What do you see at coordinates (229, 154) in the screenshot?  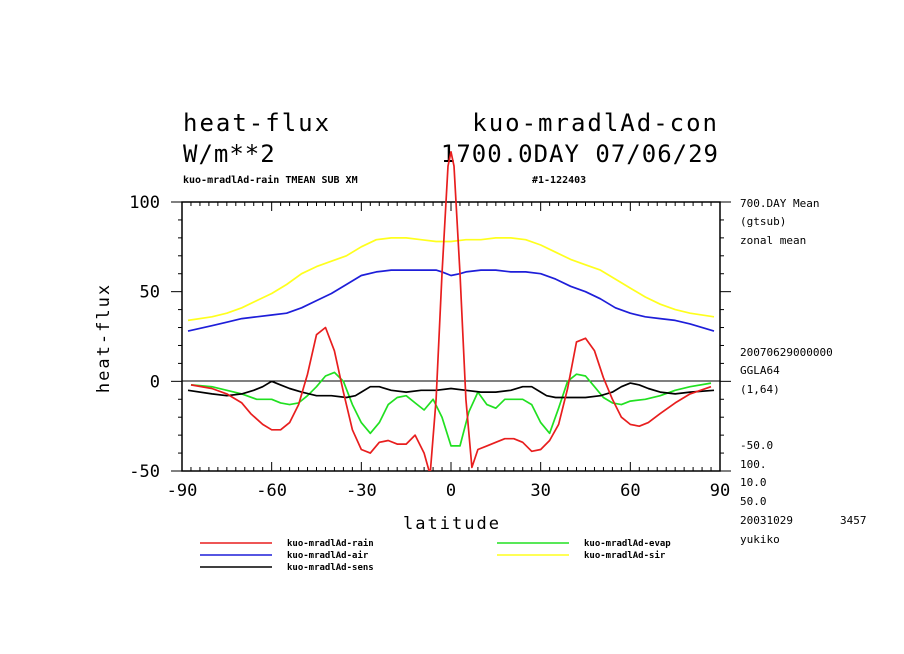 I see `units-title: W/m**2` at bounding box center [229, 154].